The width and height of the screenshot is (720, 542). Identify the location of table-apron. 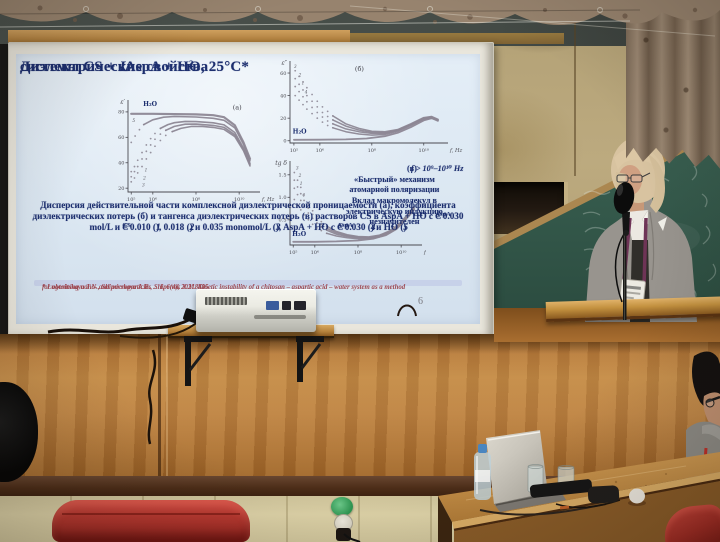
(587, 511).